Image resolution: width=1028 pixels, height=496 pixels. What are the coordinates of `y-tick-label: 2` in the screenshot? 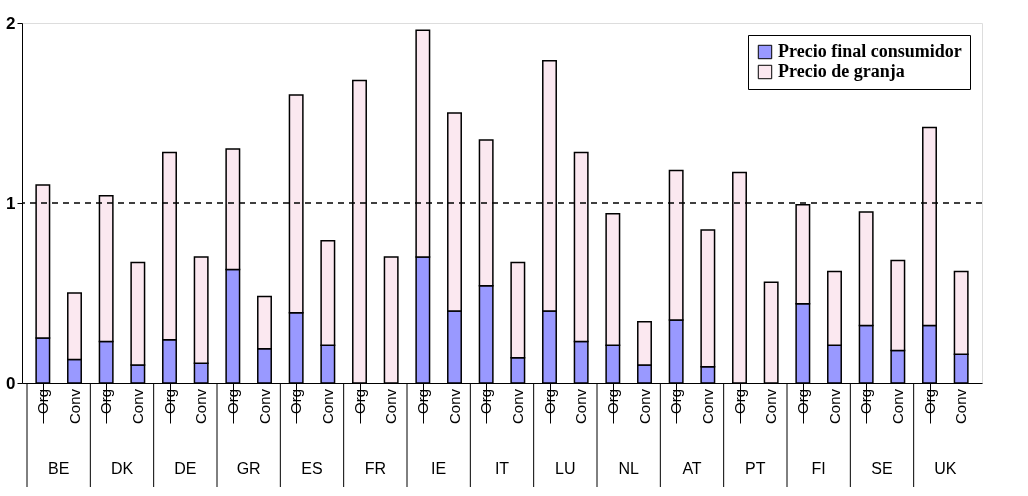 It's located at (11, 23).